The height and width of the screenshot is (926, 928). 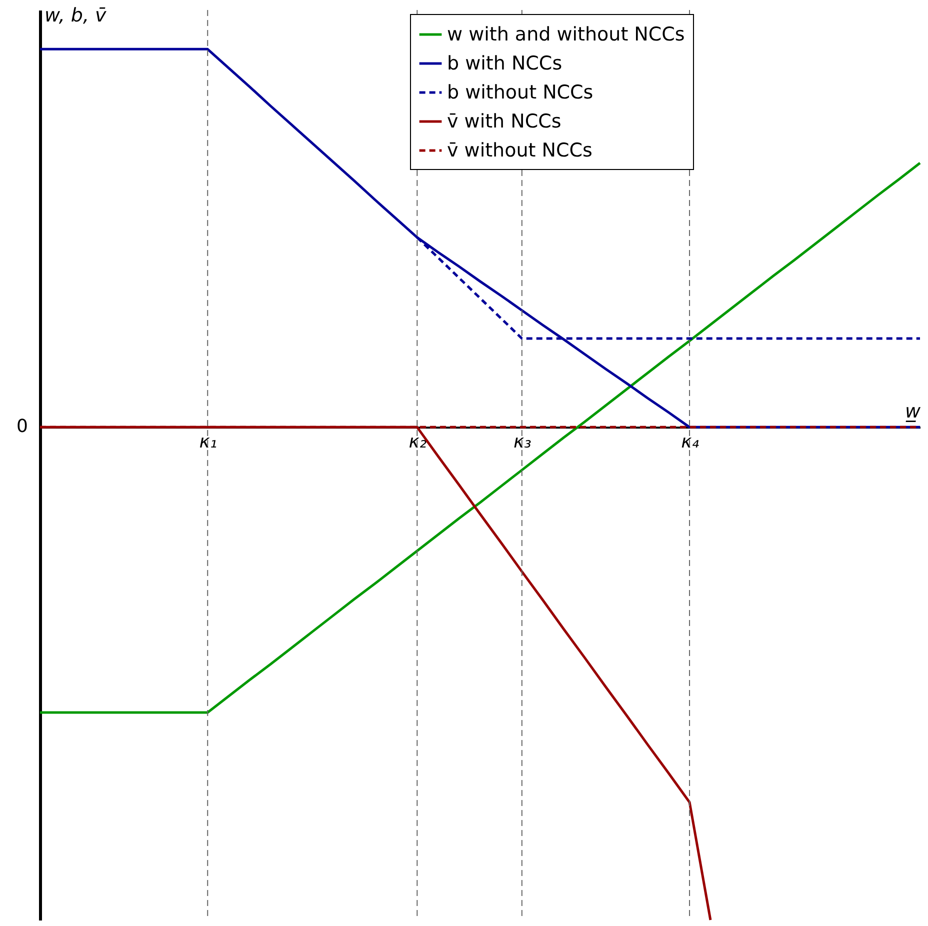 I want to click on x-tick-label: κ₃, so click(x=522, y=442).